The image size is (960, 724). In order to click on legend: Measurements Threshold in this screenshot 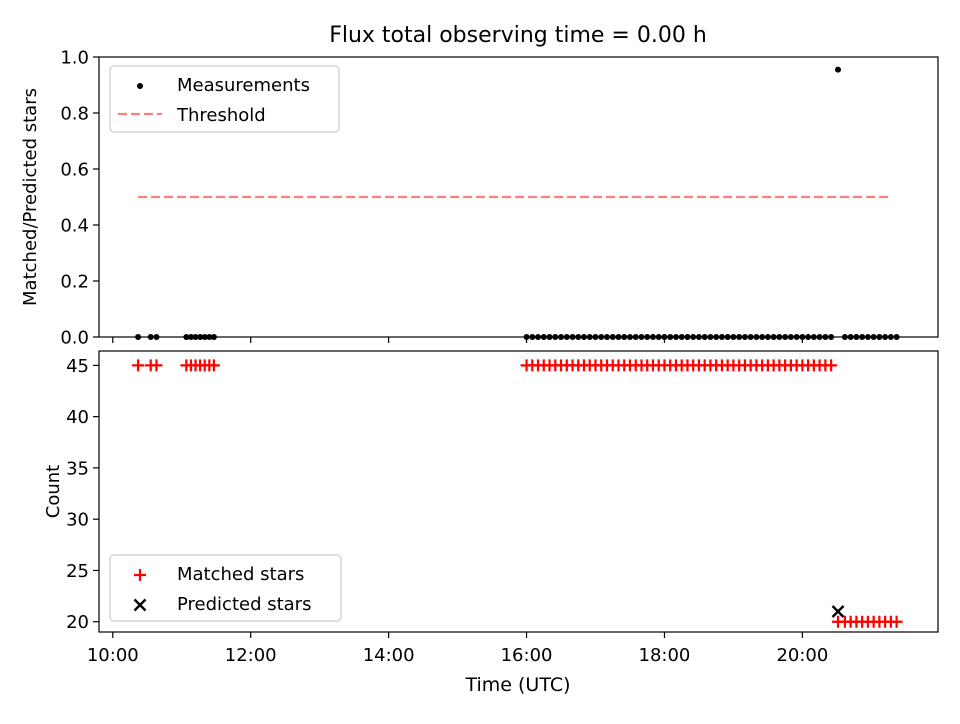, I will do `click(224, 99)`.